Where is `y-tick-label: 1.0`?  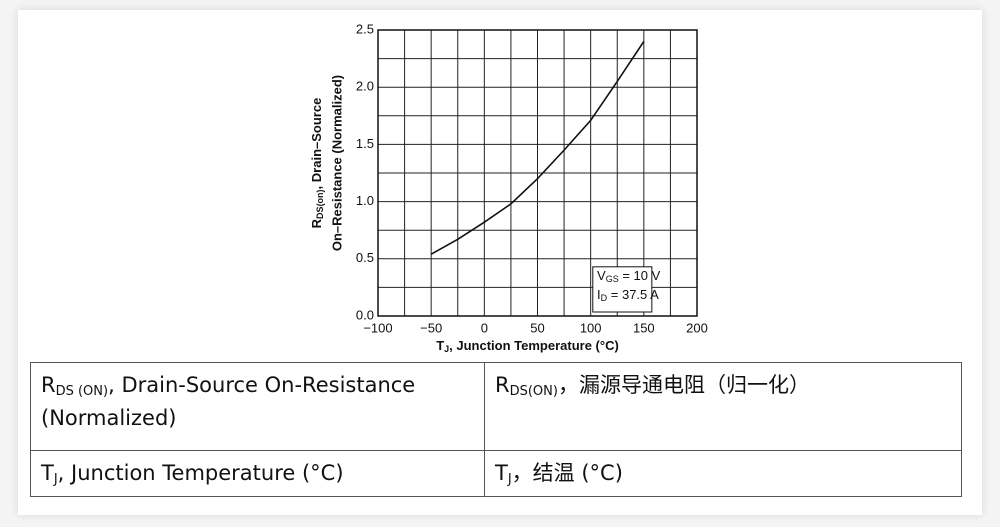
y-tick-label: 1.0 is located at coordinates (365, 200).